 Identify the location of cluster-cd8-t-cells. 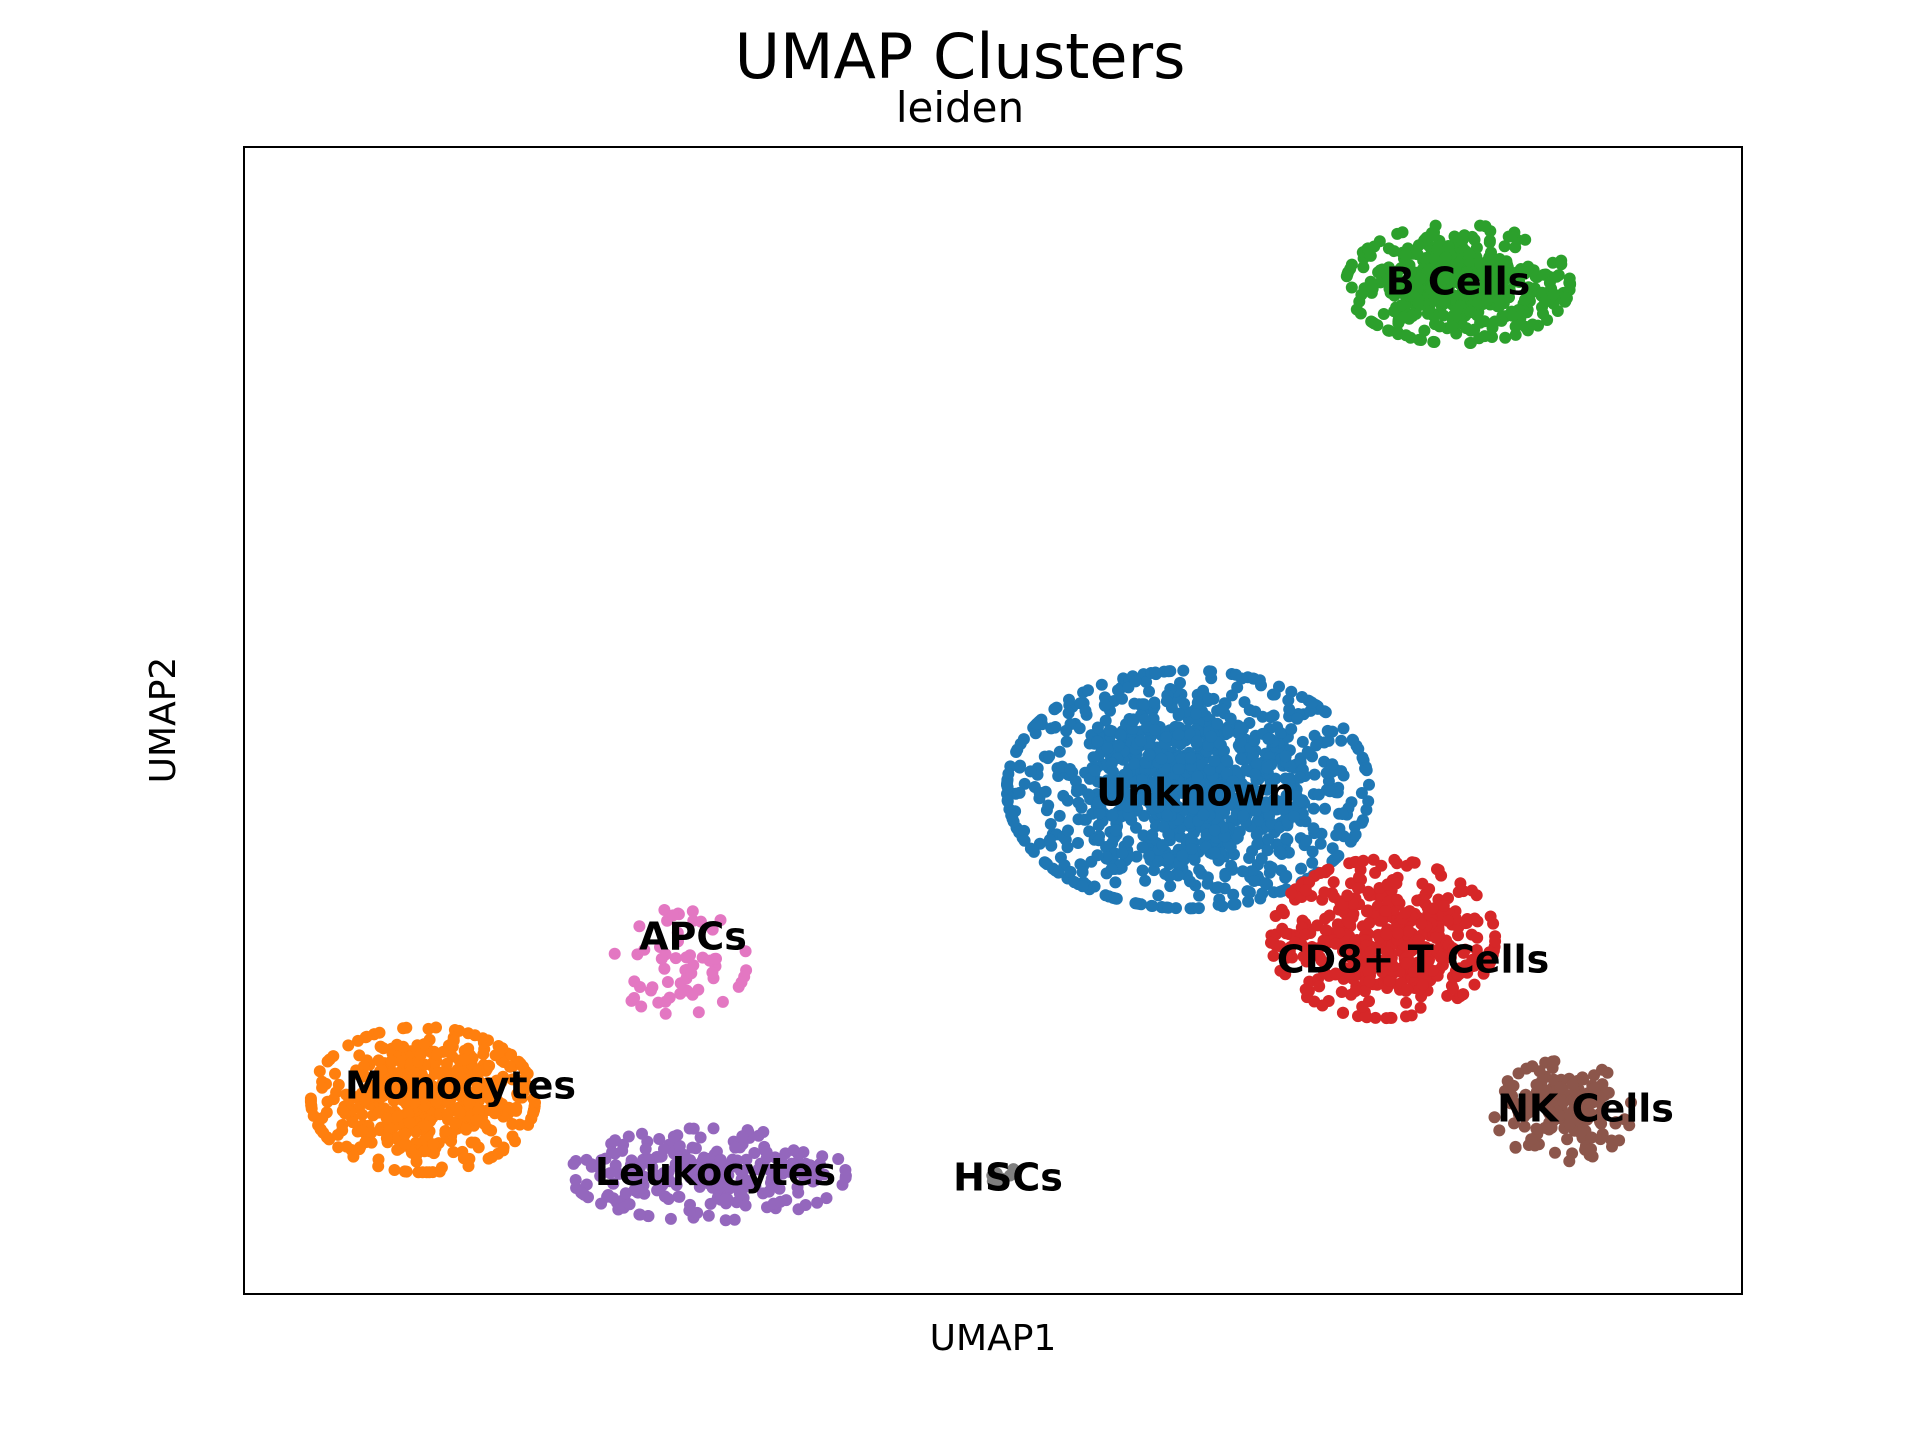
(1383, 939).